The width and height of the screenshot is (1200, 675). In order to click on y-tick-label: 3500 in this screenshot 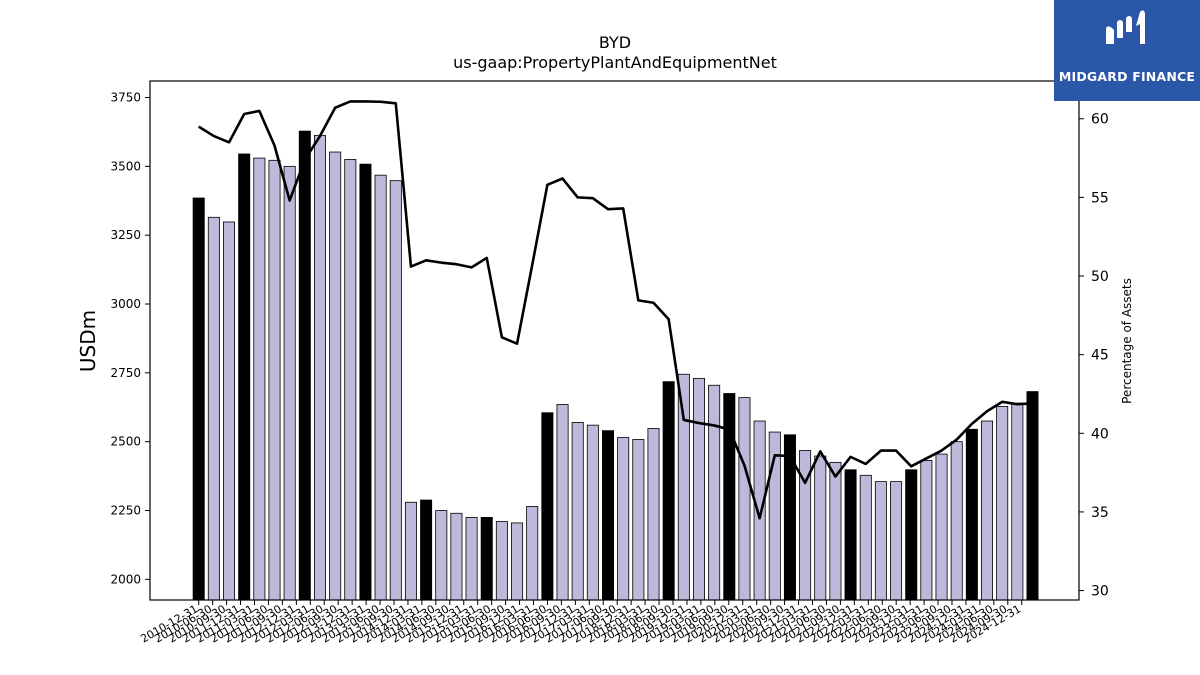, I will do `click(125, 166)`.